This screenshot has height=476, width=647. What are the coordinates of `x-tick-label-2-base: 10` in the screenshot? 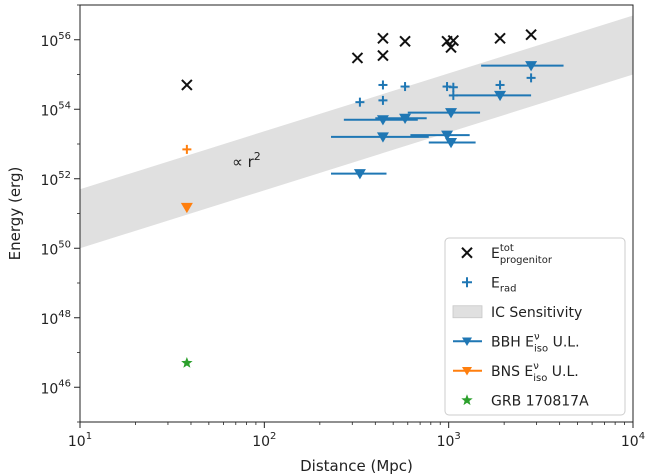 It's located at (446, 442).